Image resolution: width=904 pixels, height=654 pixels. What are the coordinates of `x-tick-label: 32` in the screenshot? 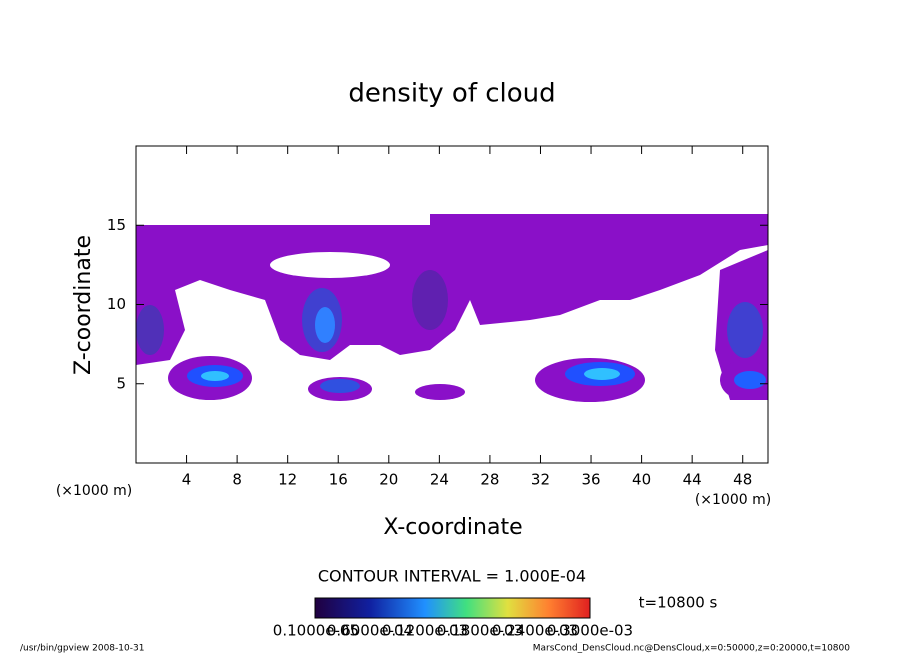 It's located at (540, 480).